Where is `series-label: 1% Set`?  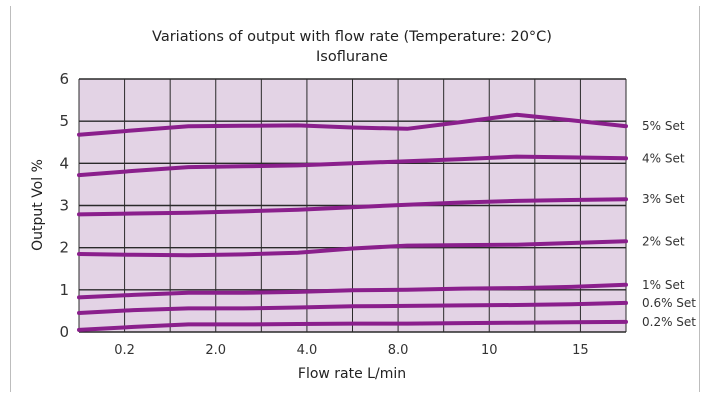
series-label: 1% Set is located at coordinates (663, 285).